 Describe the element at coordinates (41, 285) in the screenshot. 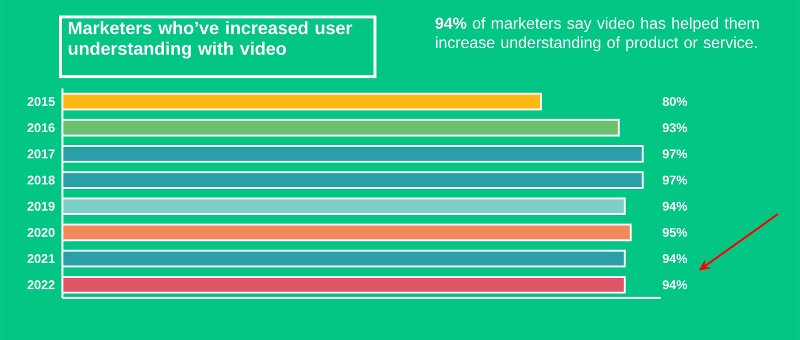

I see `y-tick-label: 2022` at that location.